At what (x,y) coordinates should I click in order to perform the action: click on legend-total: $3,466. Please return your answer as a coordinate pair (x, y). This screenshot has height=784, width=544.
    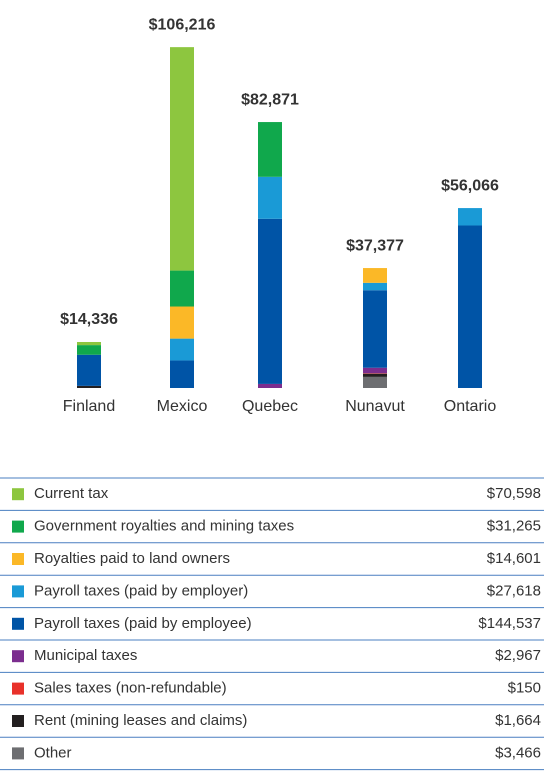
    Looking at the image, I should click on (518, 752).